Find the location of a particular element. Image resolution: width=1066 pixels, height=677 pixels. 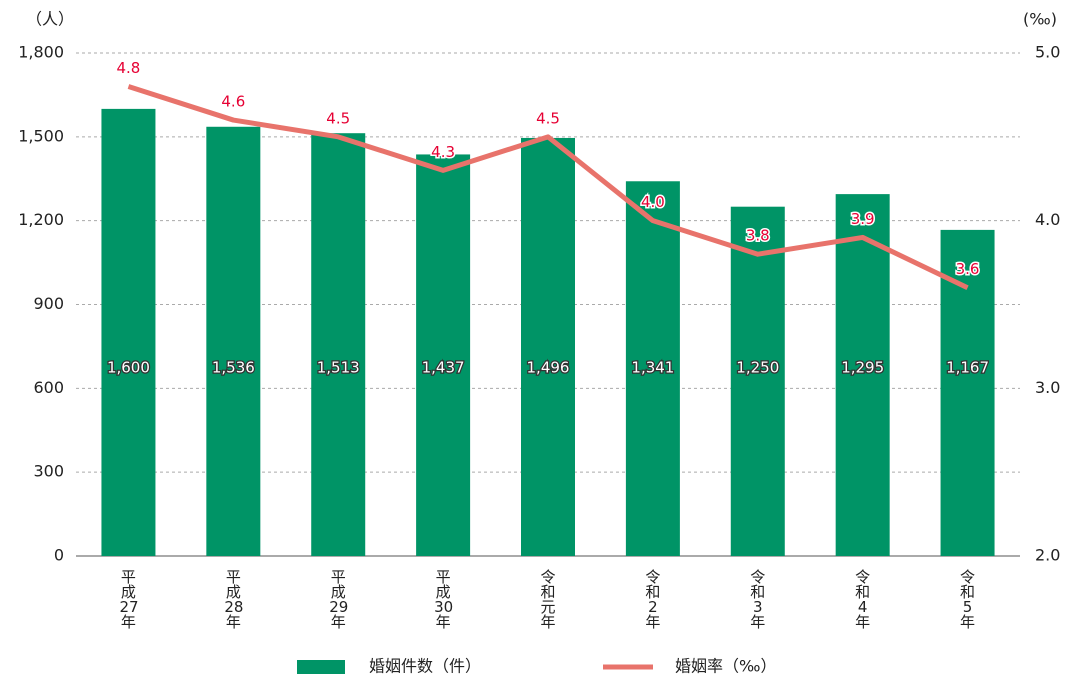

line-value-label: 4.3 is located at coordinates (443, 152).